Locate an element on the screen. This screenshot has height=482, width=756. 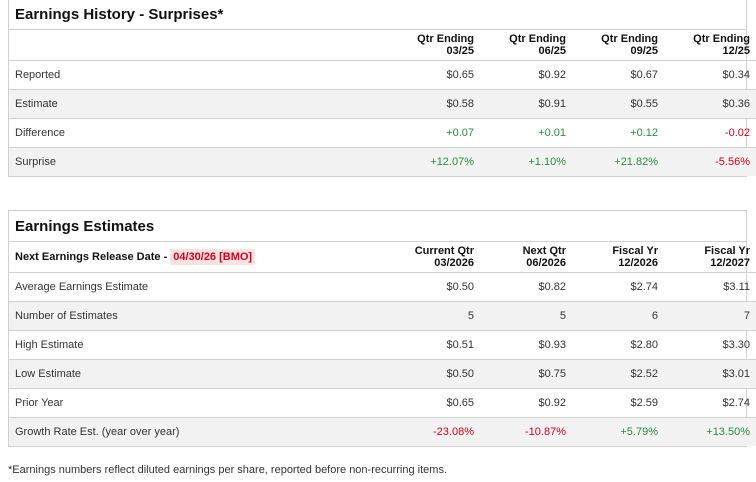
column-header: Qtr Ending 09/25 is located at coordinates (618, 45).